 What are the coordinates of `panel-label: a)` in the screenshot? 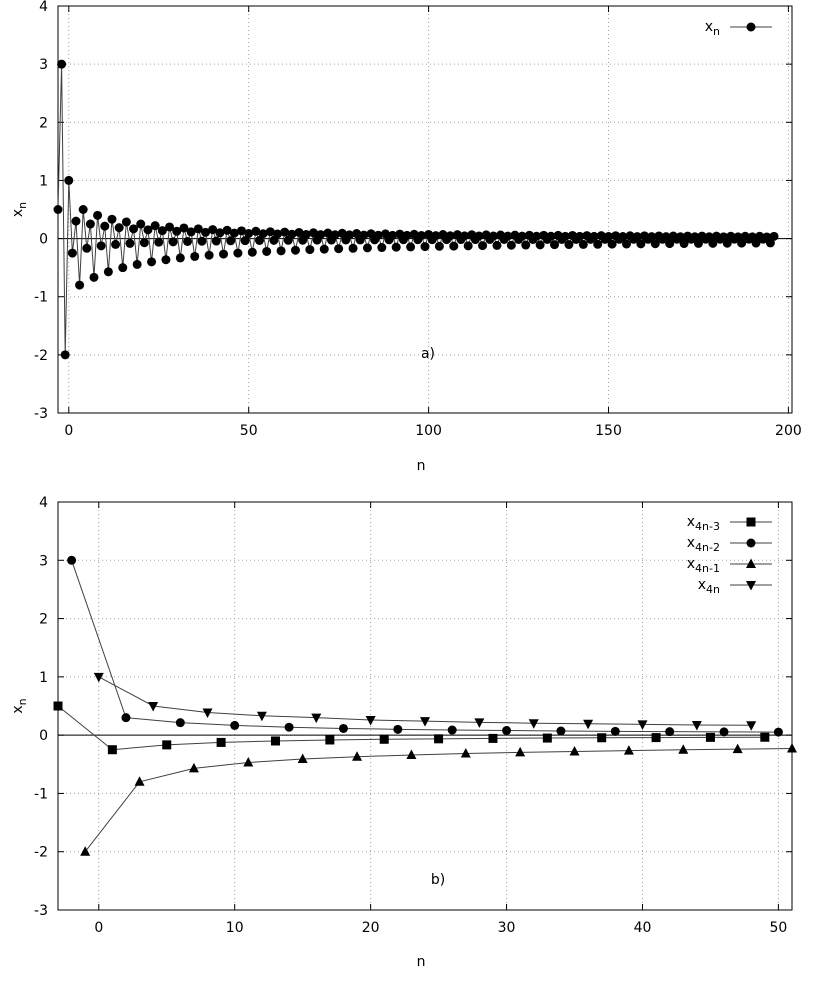 It's located at (428, 354).